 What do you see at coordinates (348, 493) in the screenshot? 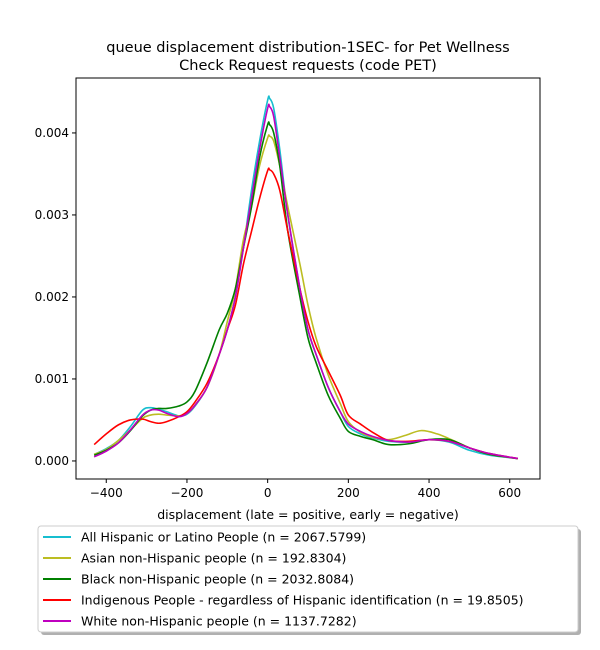
I see `x-tick-label: 200` at bounding box center [348, 493].